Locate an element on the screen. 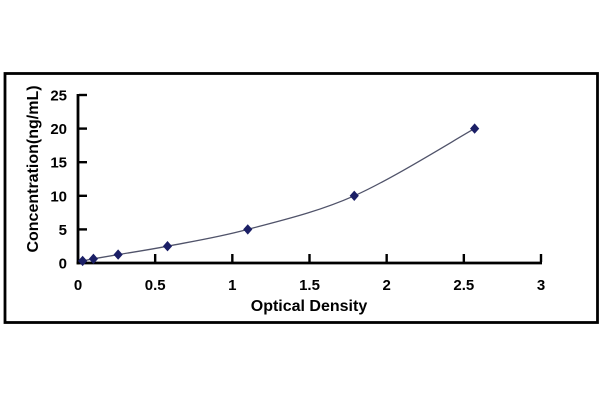 The height and width of the screenshot is (400, 600). x-tick-label: 1 is located at coordinates (232, 285).